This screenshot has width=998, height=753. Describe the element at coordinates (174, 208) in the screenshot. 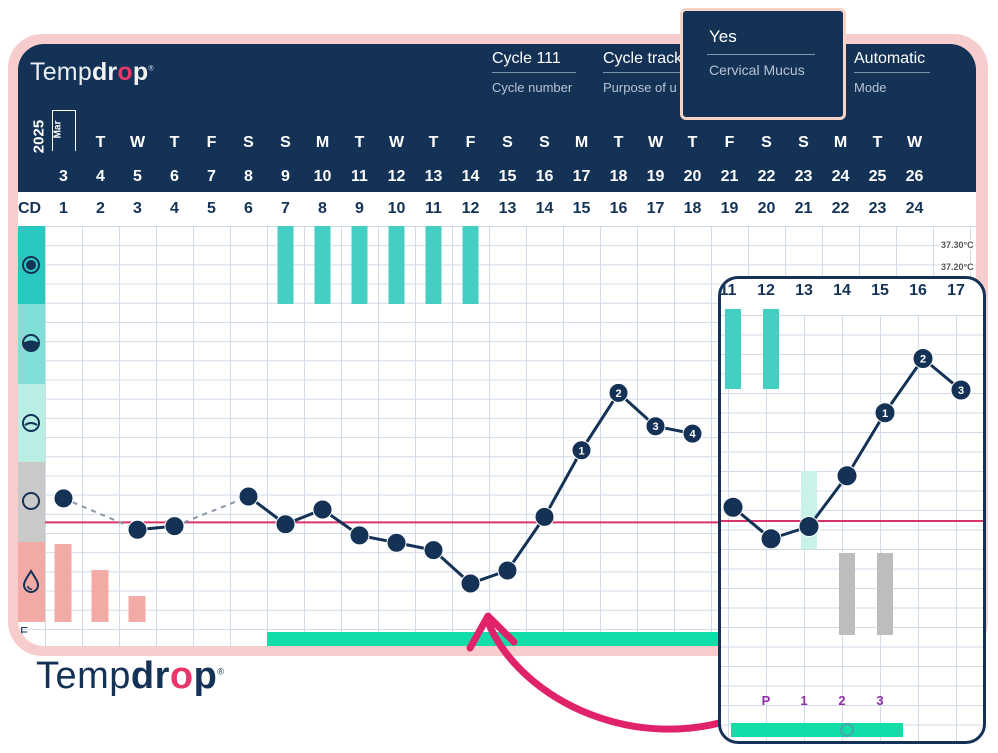

I see `cycle-day: 4` at that location.